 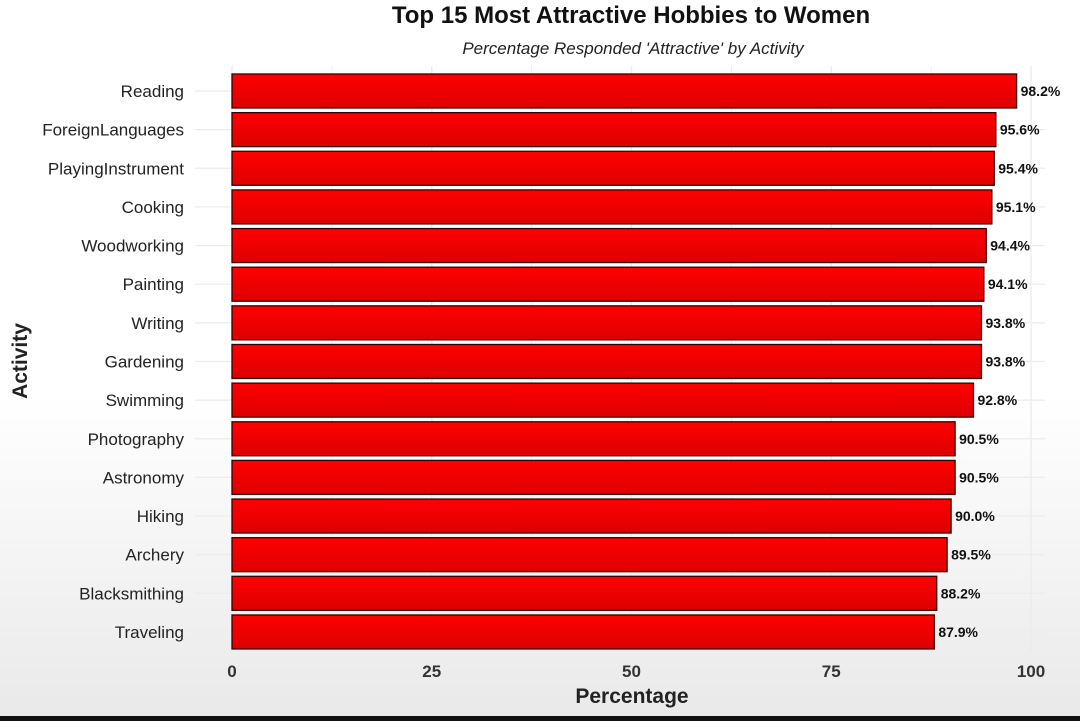 What do you see at coordinates (132, 246) in the screenshot?
I see `category-label: Woodworking` at bounding box center [132, 246].